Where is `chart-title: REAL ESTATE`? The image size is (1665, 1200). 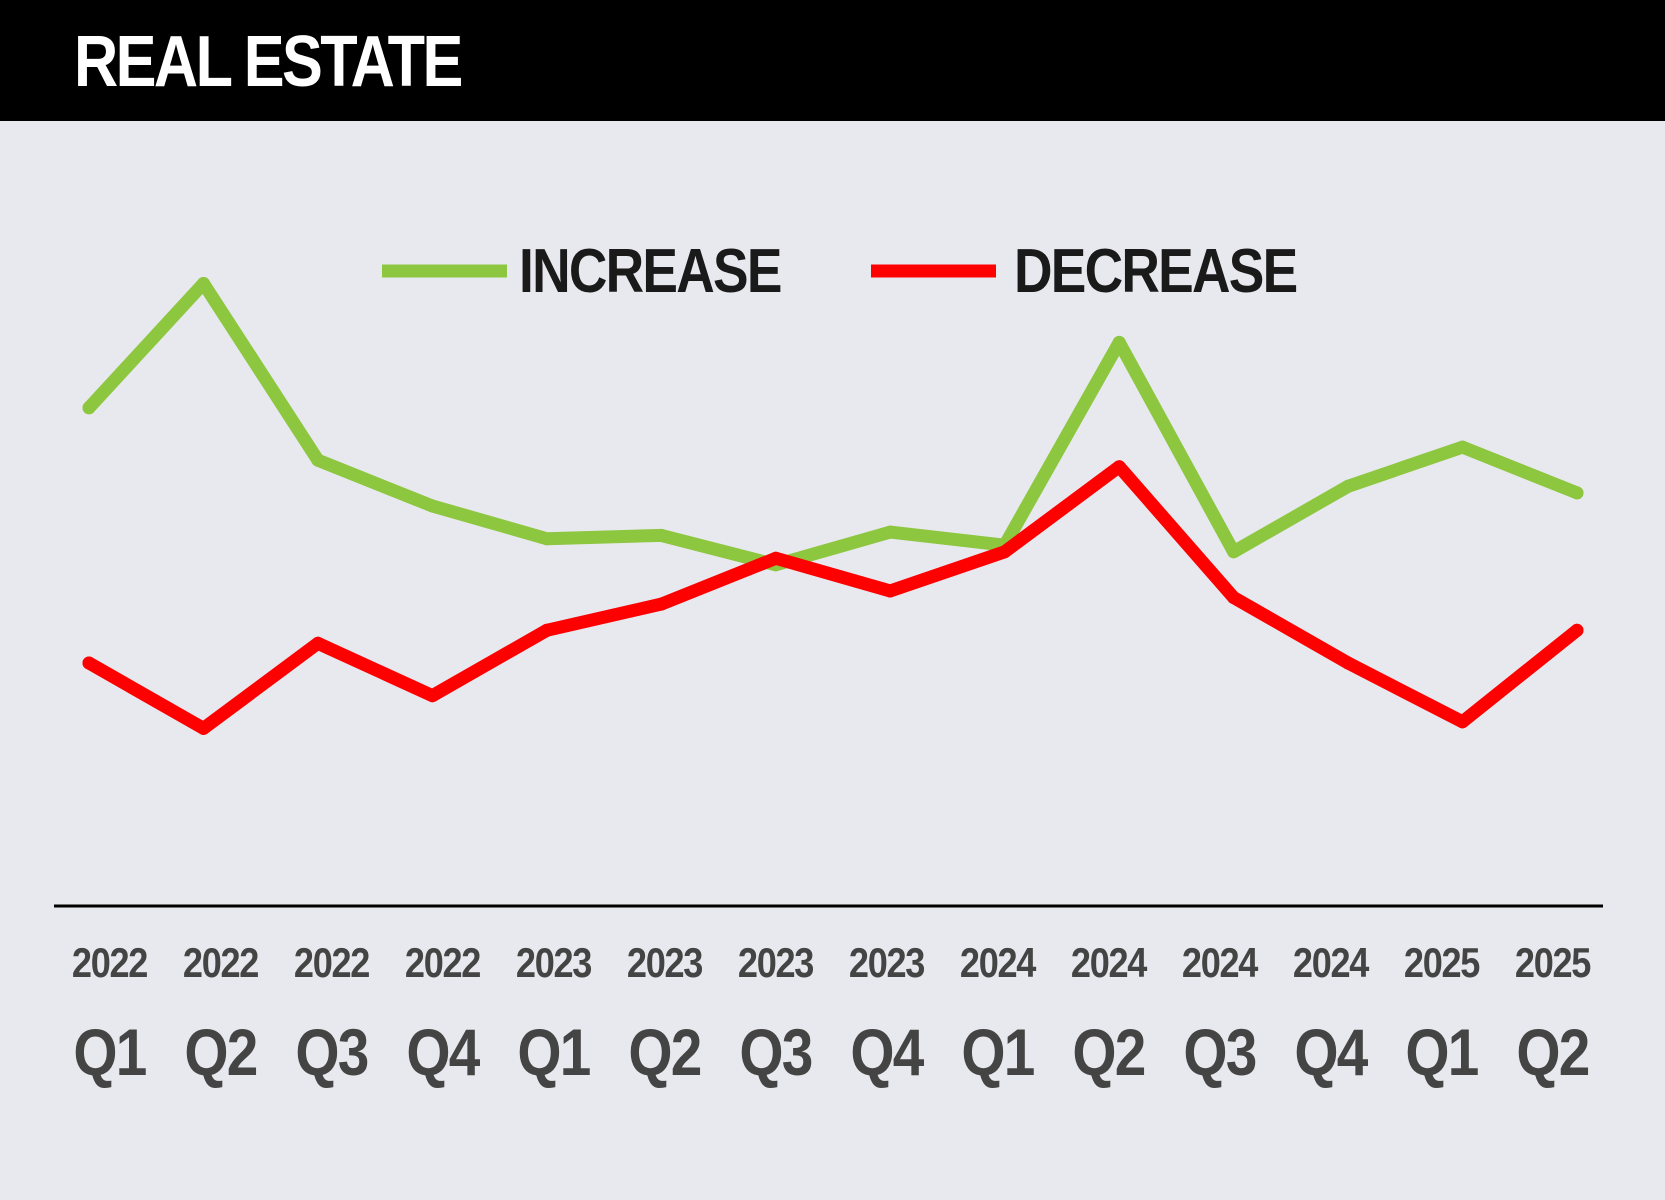
chart-title: REAL ESTATE is located at coordinates (268, 62).